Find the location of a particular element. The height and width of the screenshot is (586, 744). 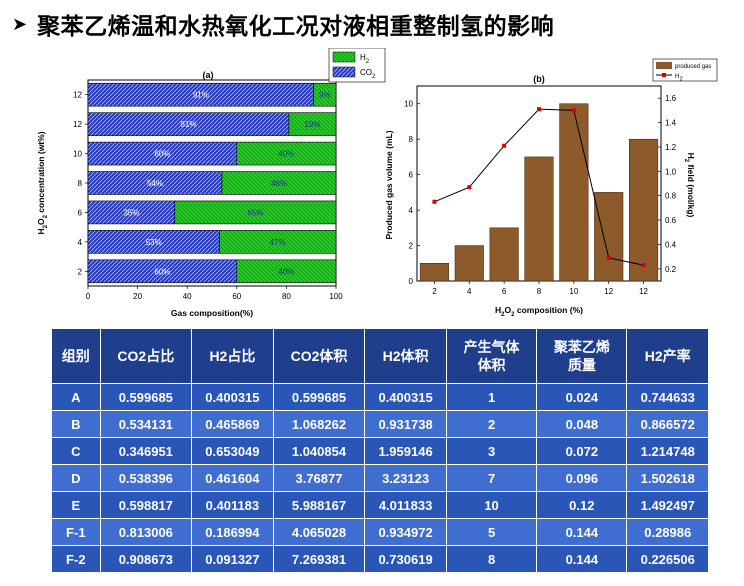

table-cell: 0.598817 is located at coordinates (145, 505).